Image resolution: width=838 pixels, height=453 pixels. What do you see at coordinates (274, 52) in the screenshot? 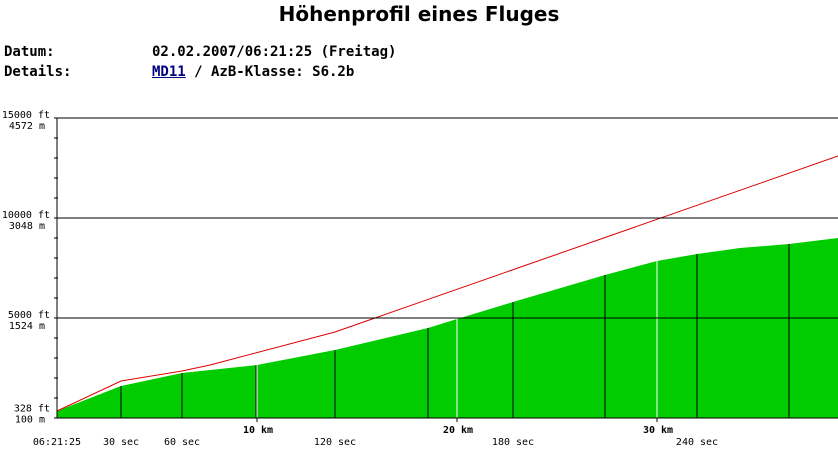
I see `date-value: 02.02.2007/06:21:25 (Freitag)` at bounding box center [274, 52].